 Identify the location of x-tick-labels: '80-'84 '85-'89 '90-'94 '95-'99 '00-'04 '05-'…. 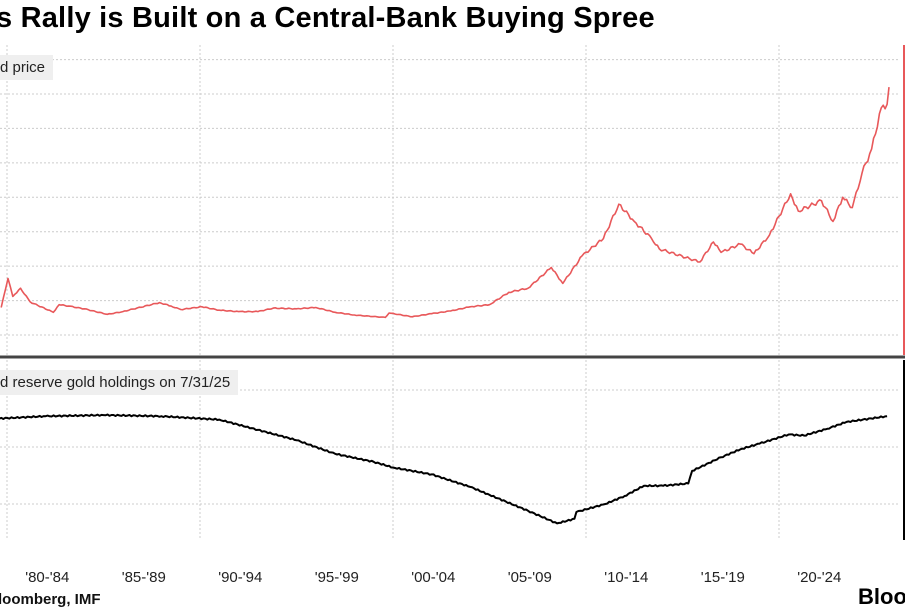
(433, 577).